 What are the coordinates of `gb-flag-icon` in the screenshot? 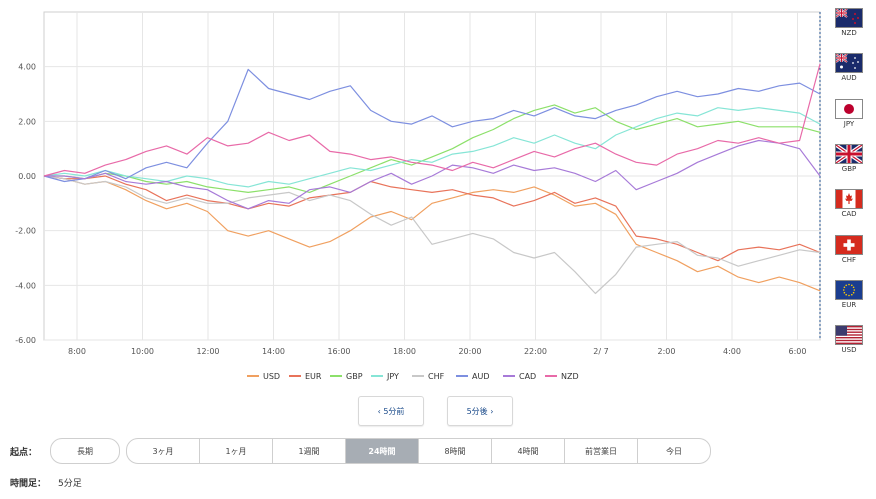 It's located at (849, 154).